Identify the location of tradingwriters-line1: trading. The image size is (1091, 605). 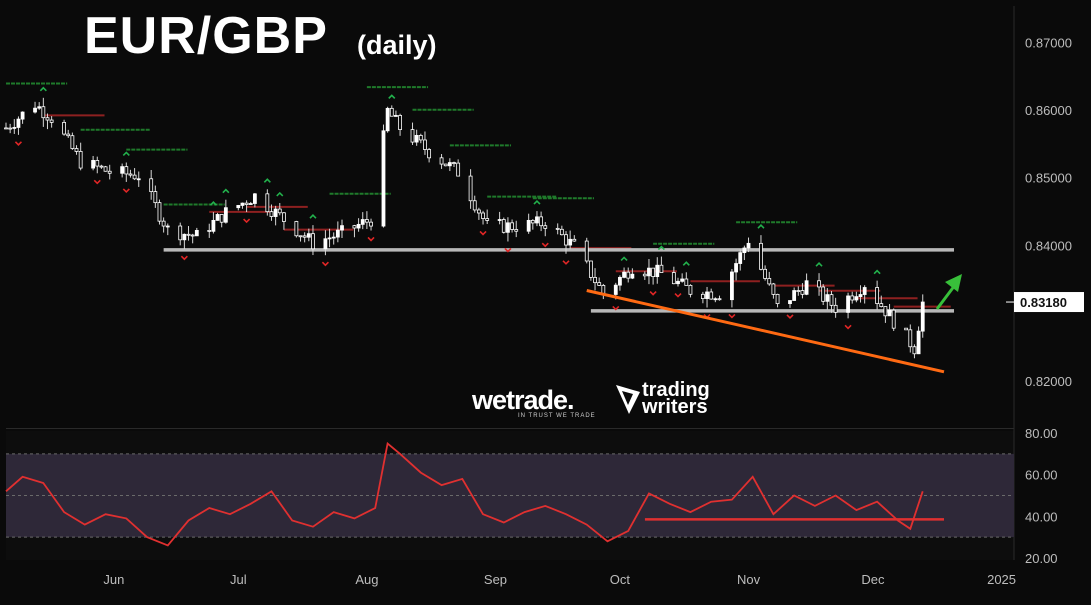
(676, 390).